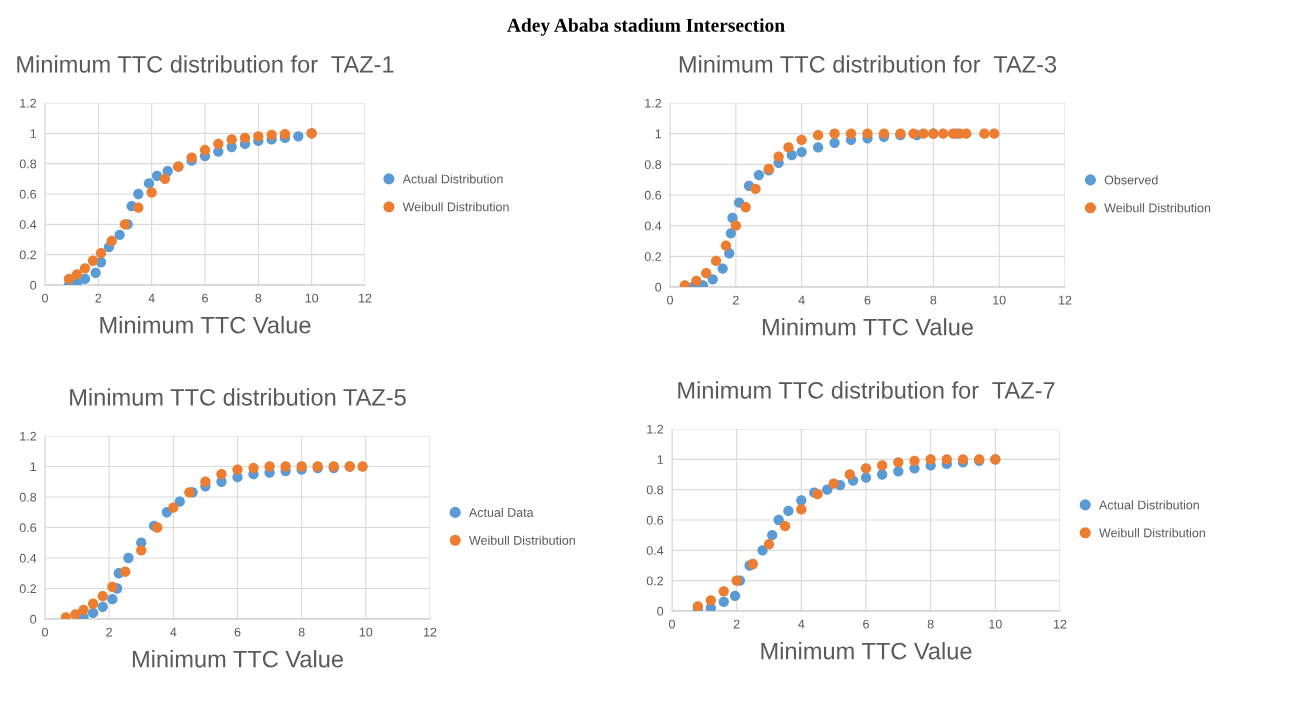 The width and height of the screenshot is (1292, 726). Describe the element at coordinates (205, 64) in the screenshot. I see `chart-title: Minimum TTC distribution for TAZ-1` at that location.